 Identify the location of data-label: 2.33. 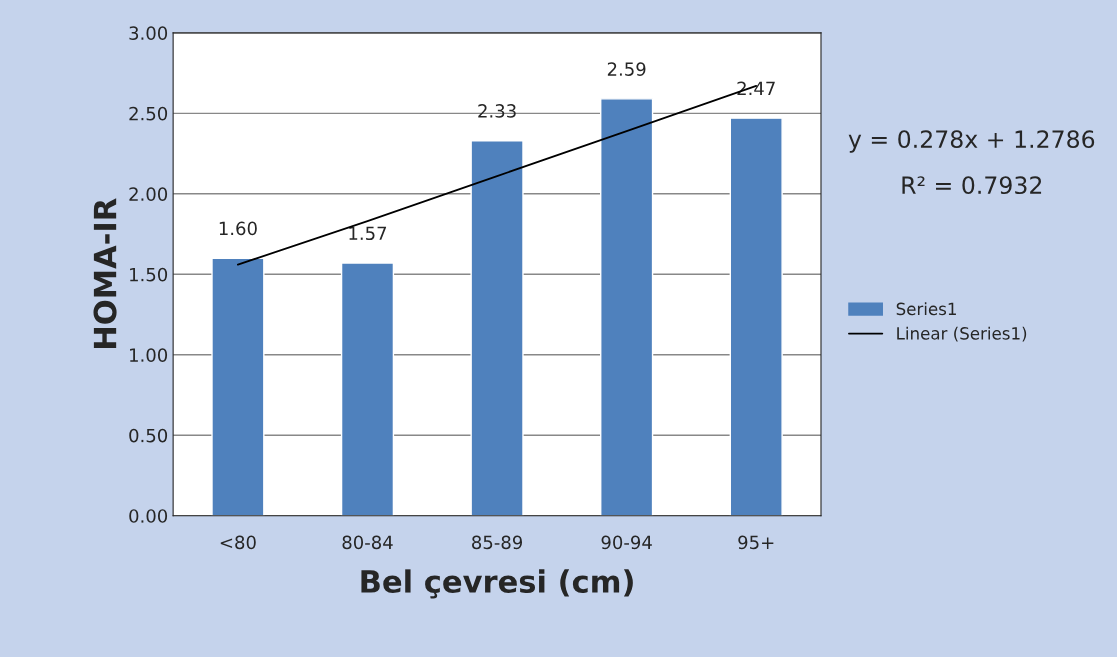
(497, 111).